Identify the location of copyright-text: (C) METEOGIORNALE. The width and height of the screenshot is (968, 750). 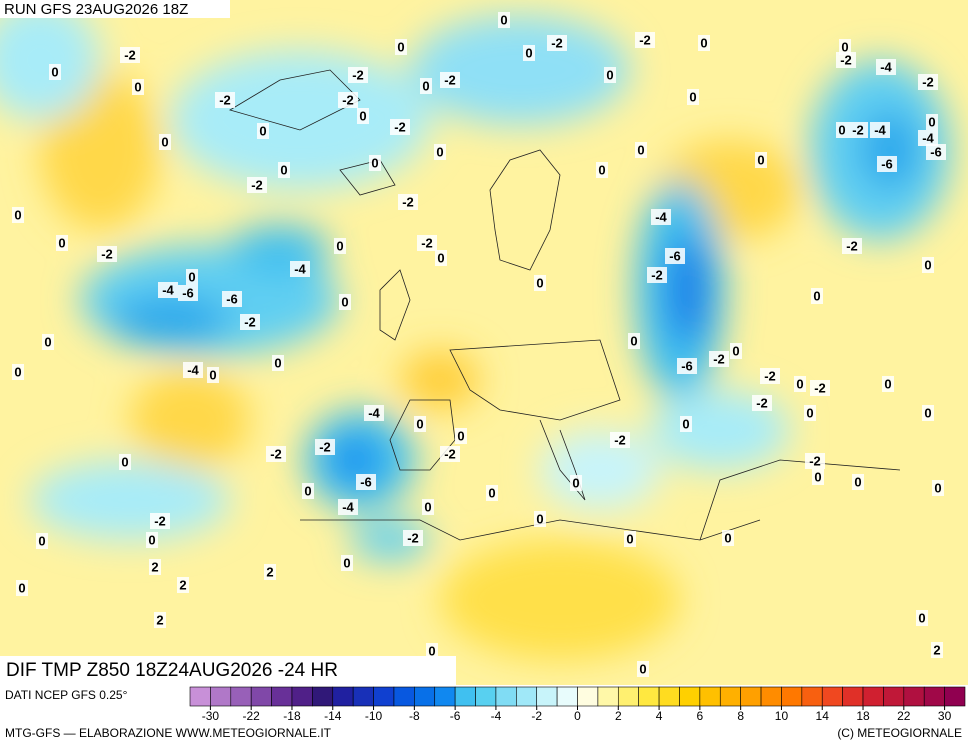
(899, 733).